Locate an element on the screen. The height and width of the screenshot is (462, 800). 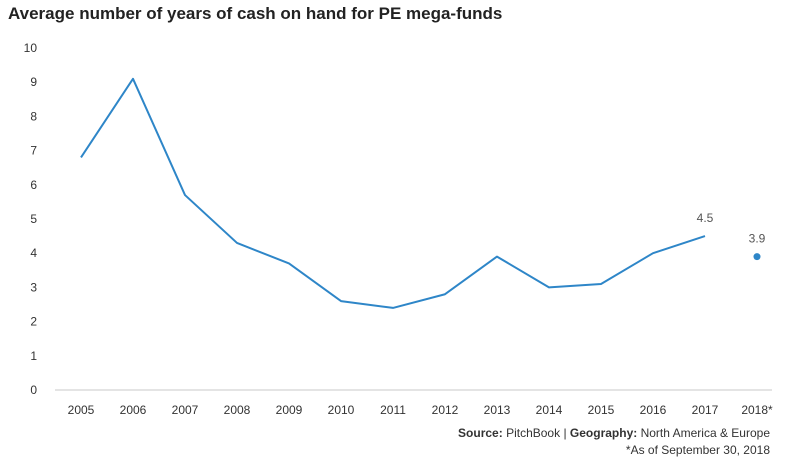
y-tick-label: 9 is located at coordinates (33, 82).